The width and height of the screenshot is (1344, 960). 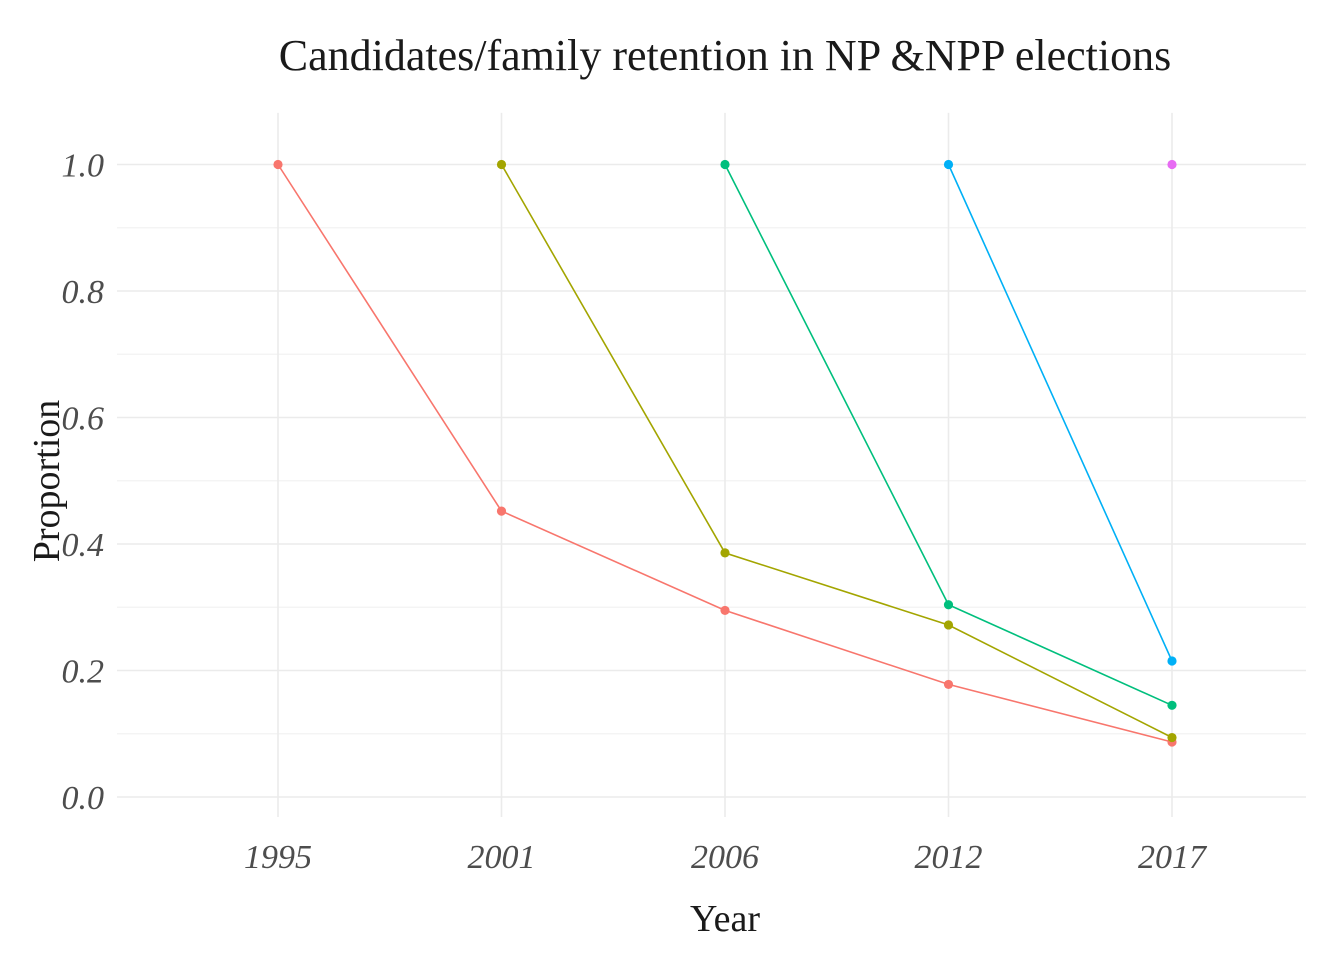 I want to click on x-tick-label: 2006, so click(x=725, y=857).